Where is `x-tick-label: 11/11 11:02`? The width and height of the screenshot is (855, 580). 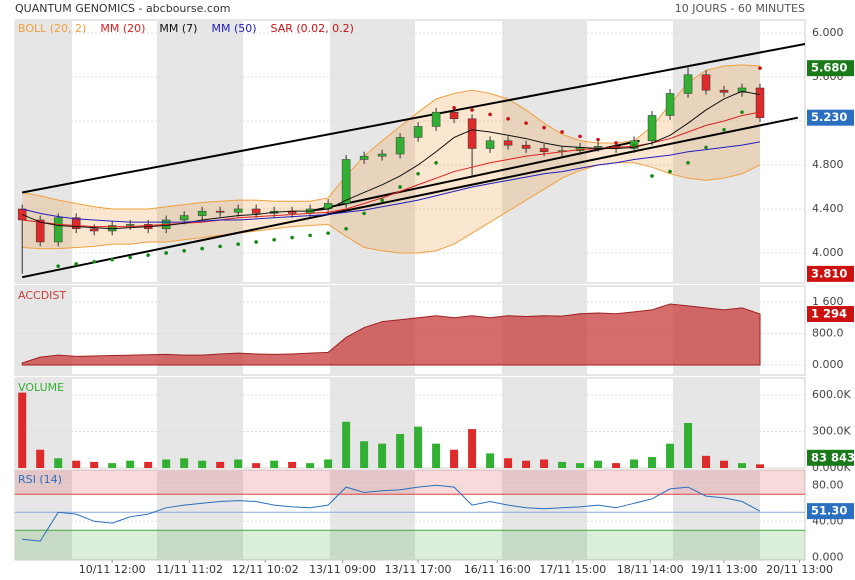 x-tick-label: 11/11 11:02 is located at coordinates (189, 569).